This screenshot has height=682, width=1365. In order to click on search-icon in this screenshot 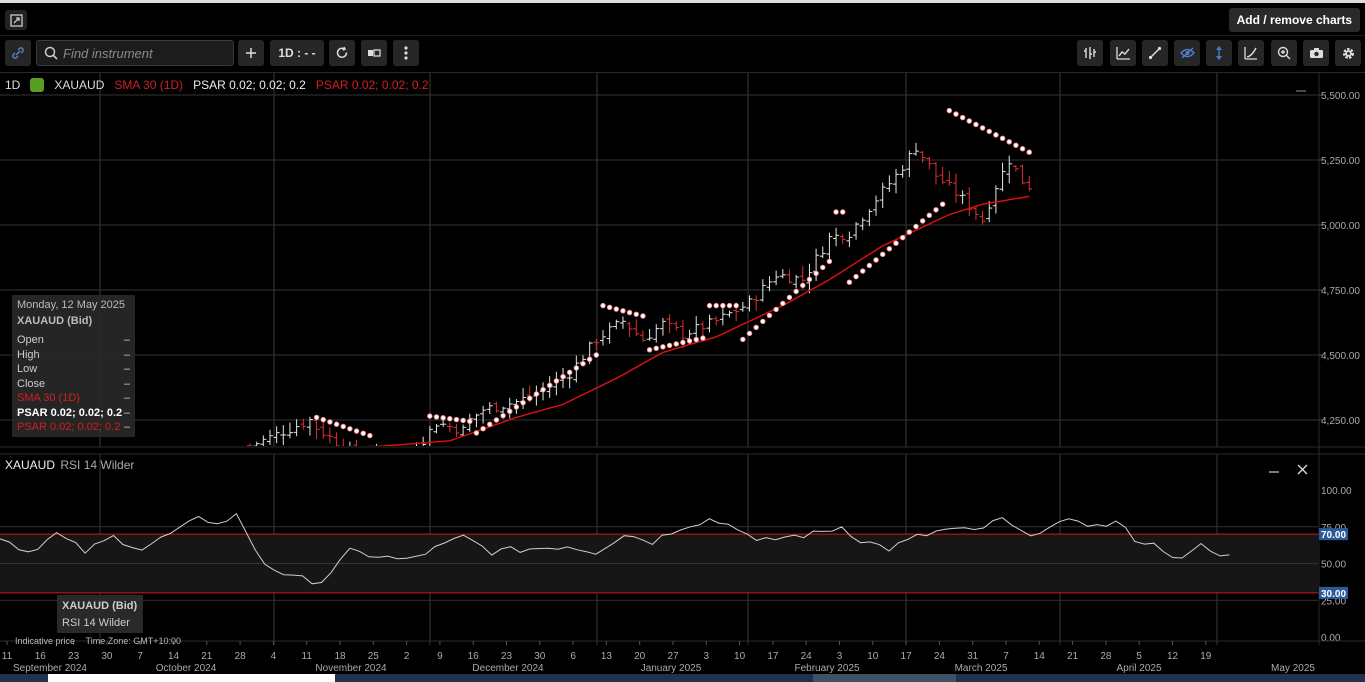, I will do `click(51, 53)`.